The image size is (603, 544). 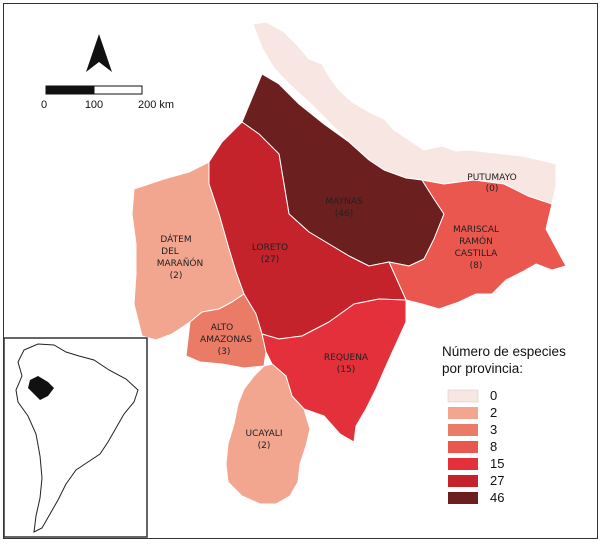 I want to click on legend-label-46: 46, so click(x=497, y=497).